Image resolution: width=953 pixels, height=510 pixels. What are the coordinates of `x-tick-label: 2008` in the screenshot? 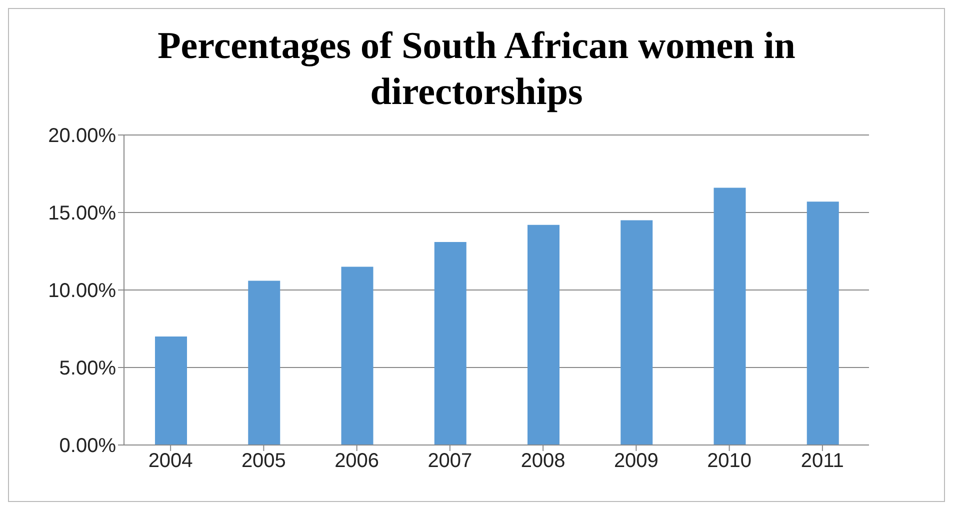 It's located at (543, 461).